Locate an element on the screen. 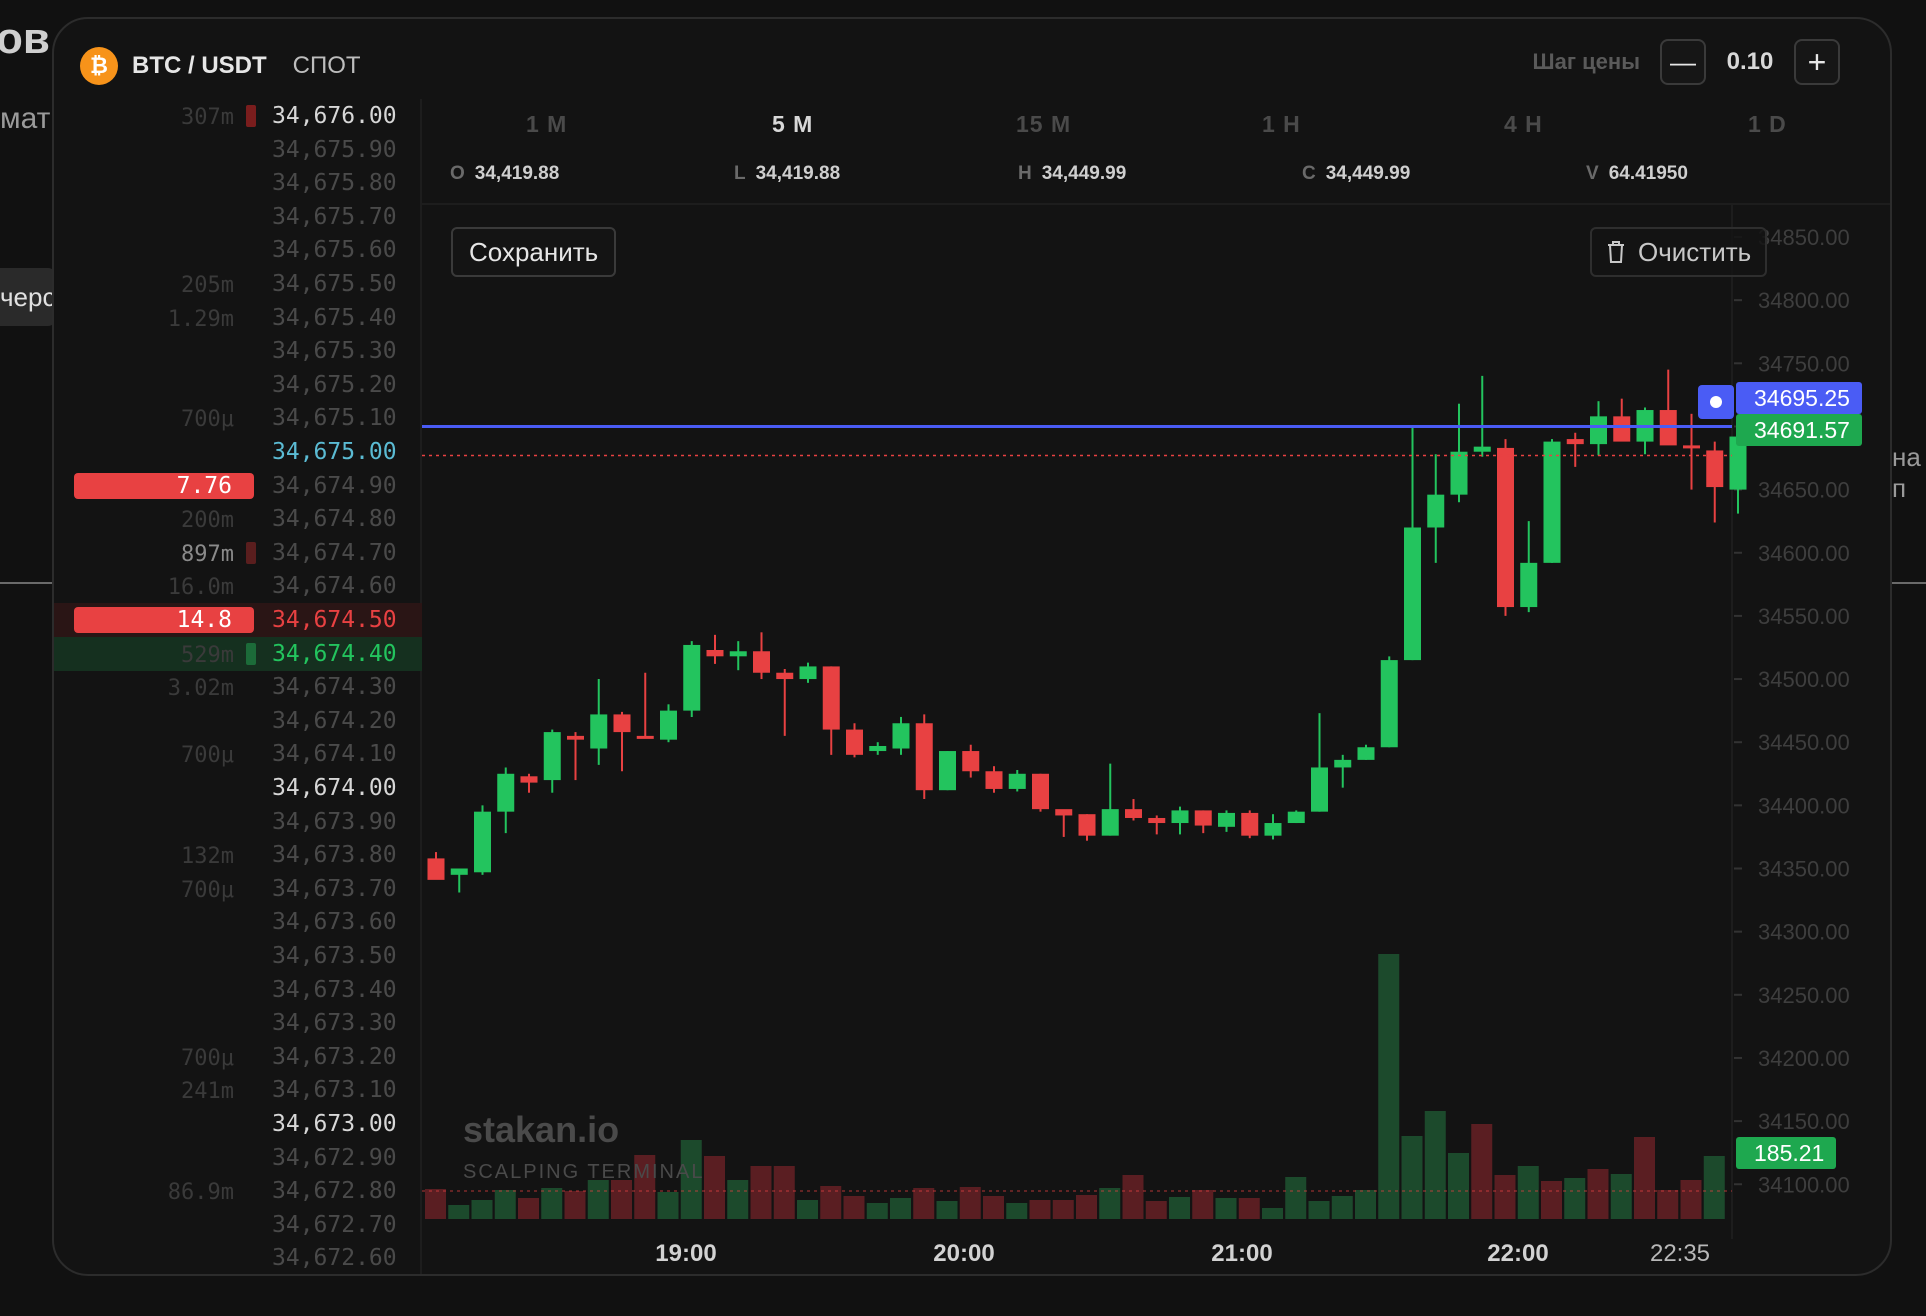  timeframe-tab: 1 D is located at coordinates (1767, 124).